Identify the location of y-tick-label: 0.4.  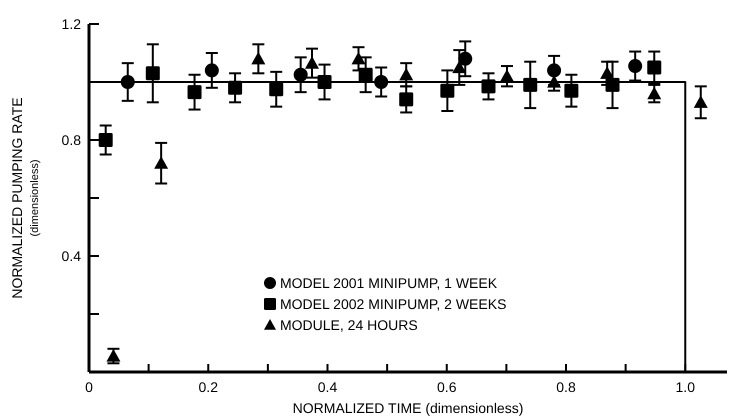
(72, 256).